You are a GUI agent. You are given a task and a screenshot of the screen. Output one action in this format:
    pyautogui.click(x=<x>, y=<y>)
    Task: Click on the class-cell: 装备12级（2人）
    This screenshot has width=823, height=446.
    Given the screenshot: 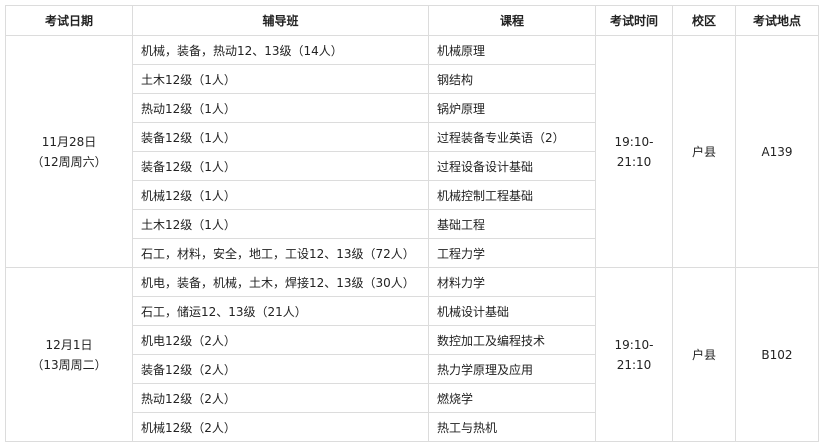 What is the action you would take?
    pyautogui.click(x=280, y=369)
    